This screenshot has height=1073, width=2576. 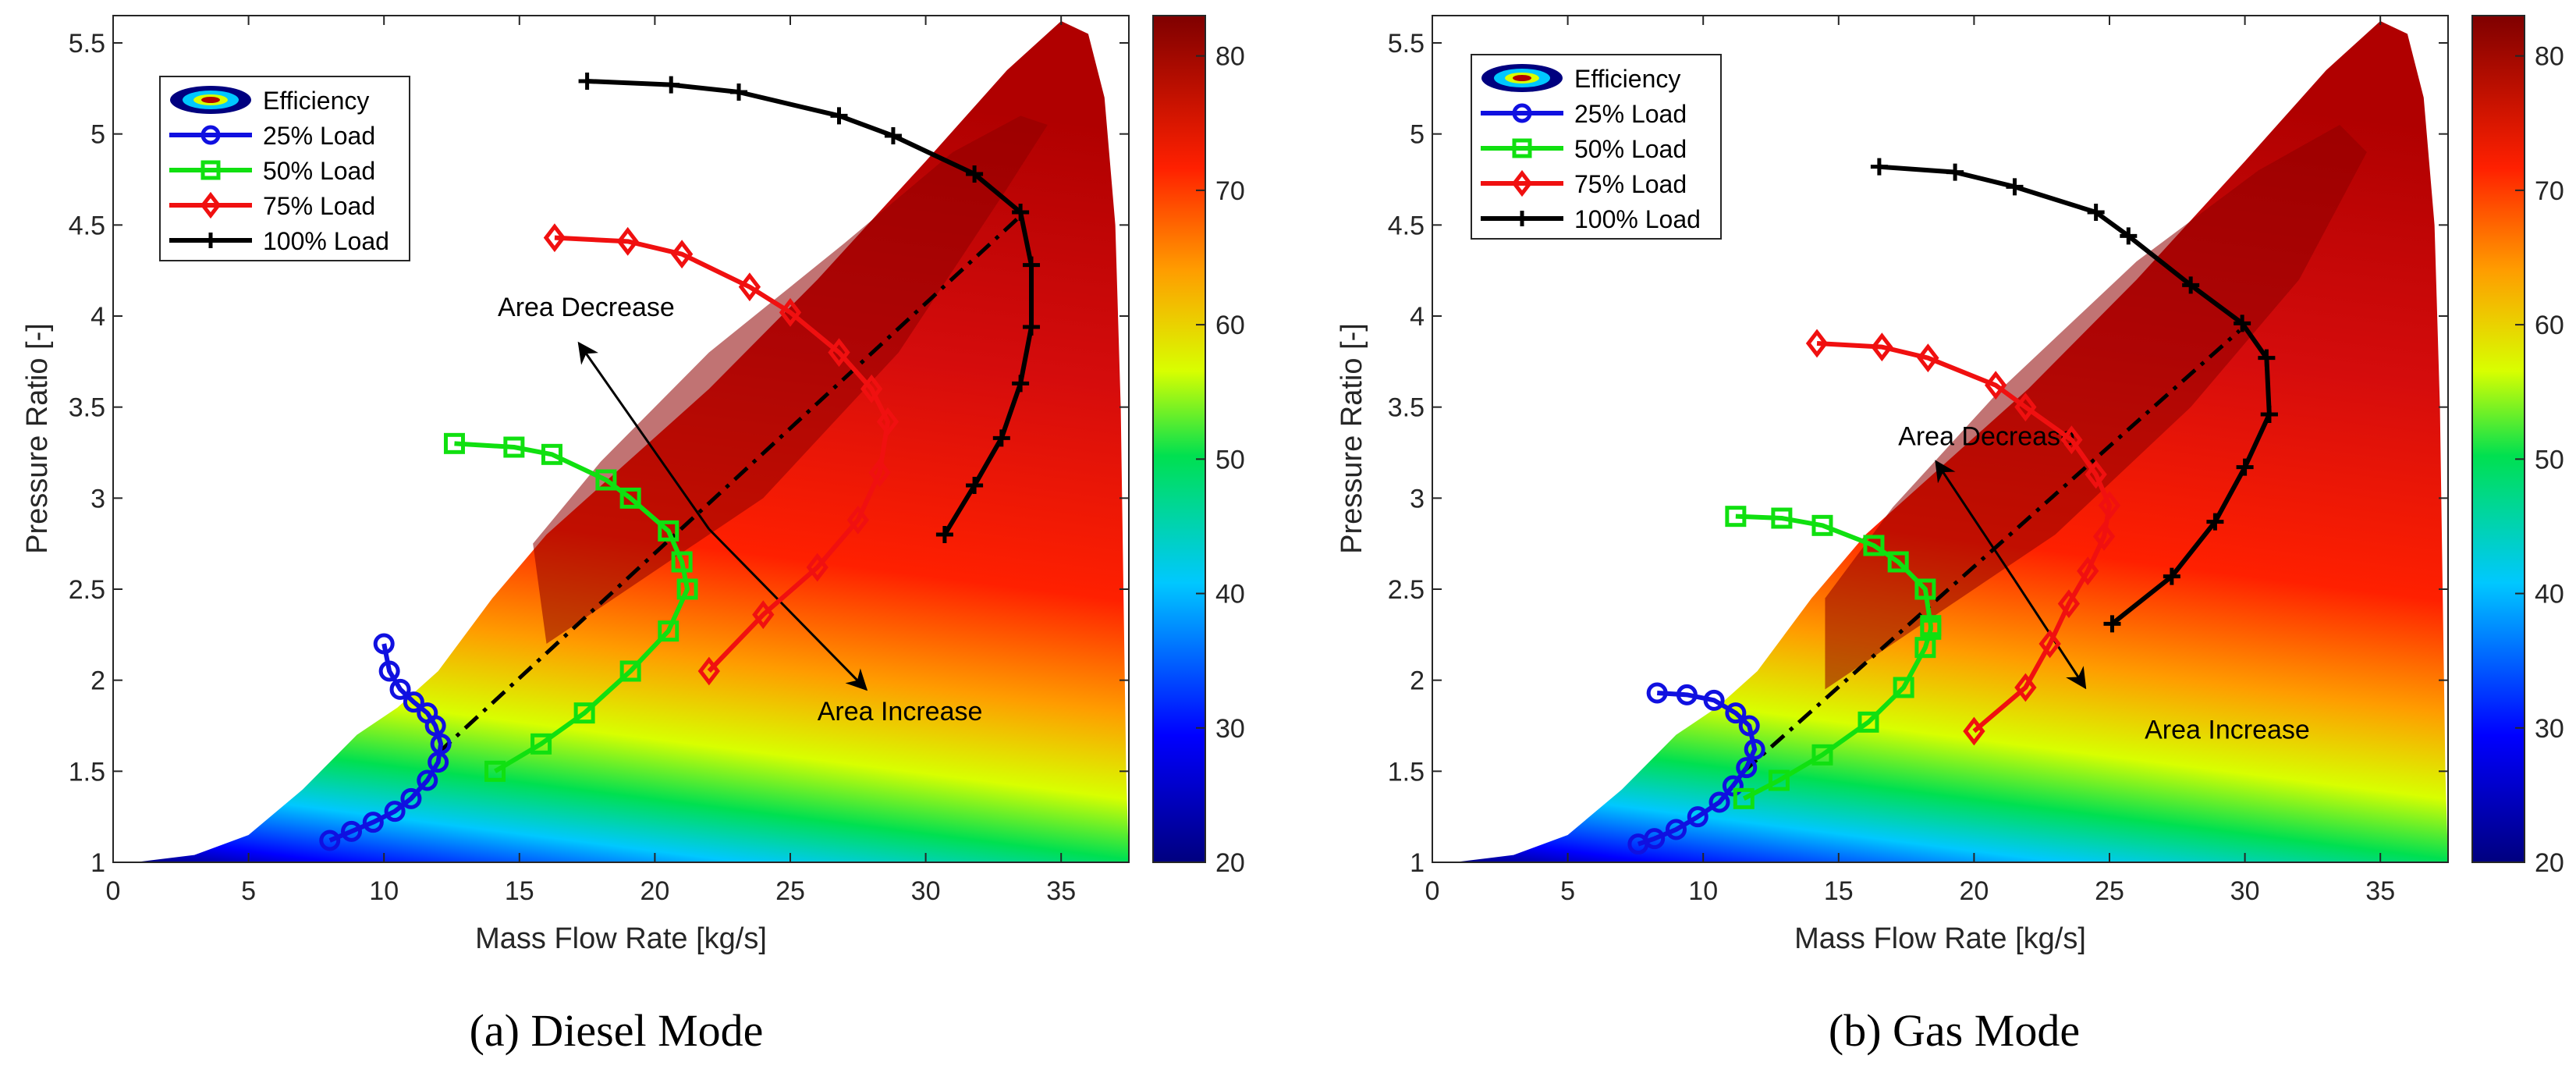 I want to click on peak-efficiency-region, so click(x=790, y=380).